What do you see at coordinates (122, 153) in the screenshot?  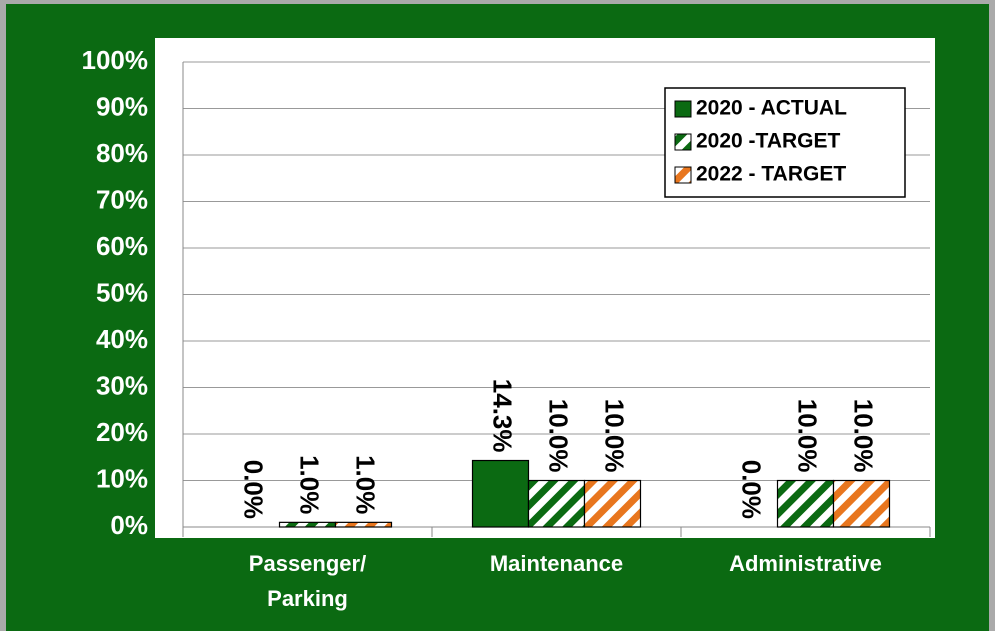 I see `y-tick-label: 80%` at bounding box center [122, 153].